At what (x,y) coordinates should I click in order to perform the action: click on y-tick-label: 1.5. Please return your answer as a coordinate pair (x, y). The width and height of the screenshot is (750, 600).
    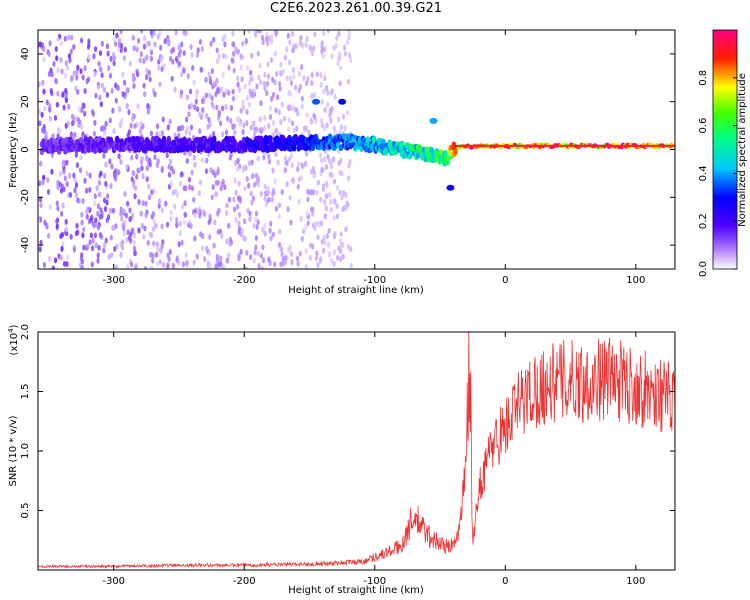
    Looking at the image, I should click on (25, 392).